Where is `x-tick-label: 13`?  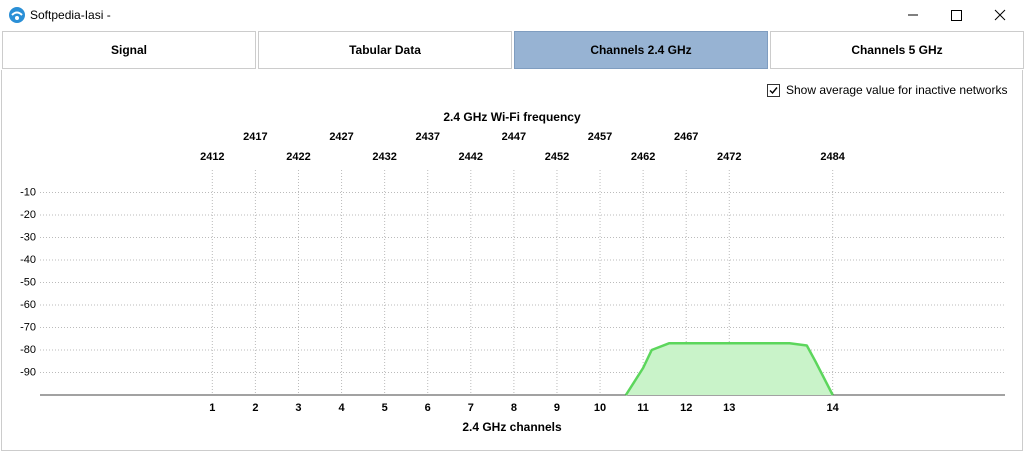 x-tick-label: 13 is located at coordinates (729, 408).